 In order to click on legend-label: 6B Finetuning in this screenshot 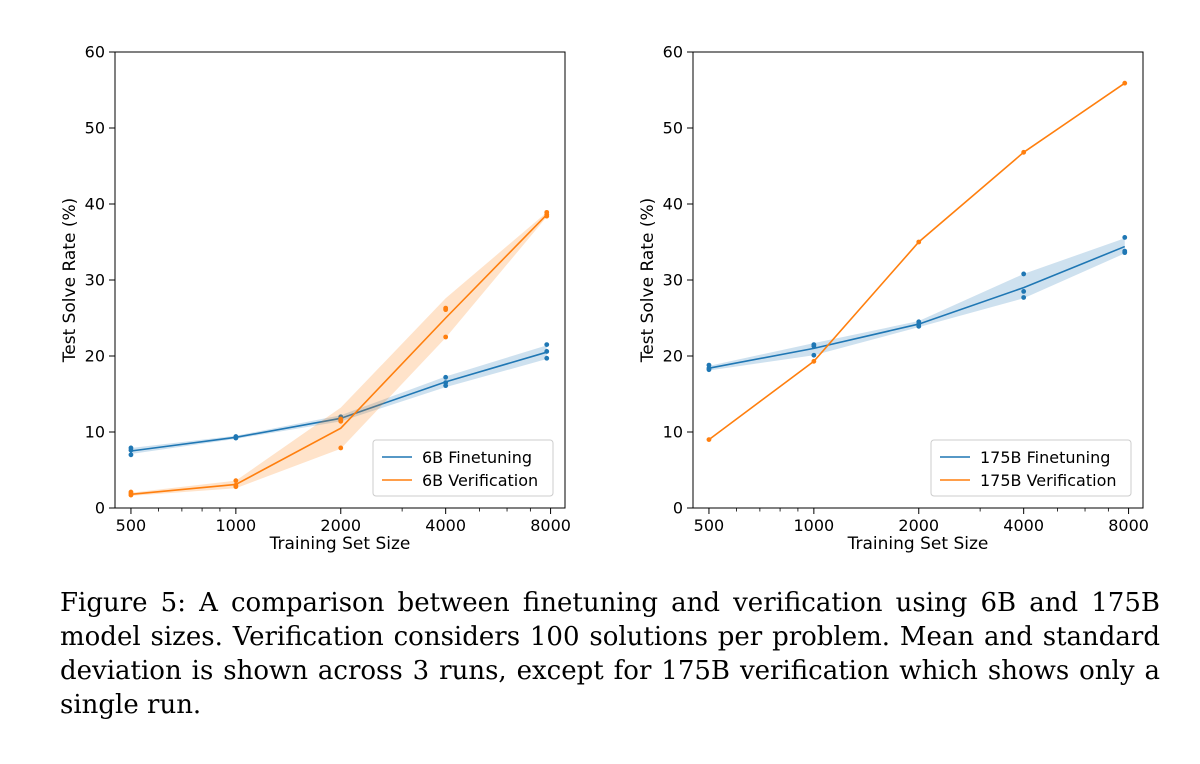, I will do `click(477, 457)`.